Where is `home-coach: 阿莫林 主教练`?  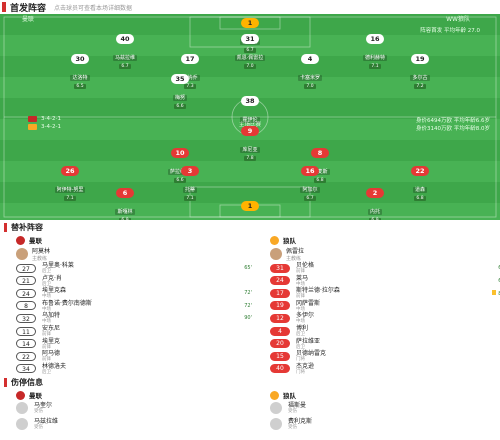 home-coach: 阿莫林 主教练 is located at coordinates (33, 254).